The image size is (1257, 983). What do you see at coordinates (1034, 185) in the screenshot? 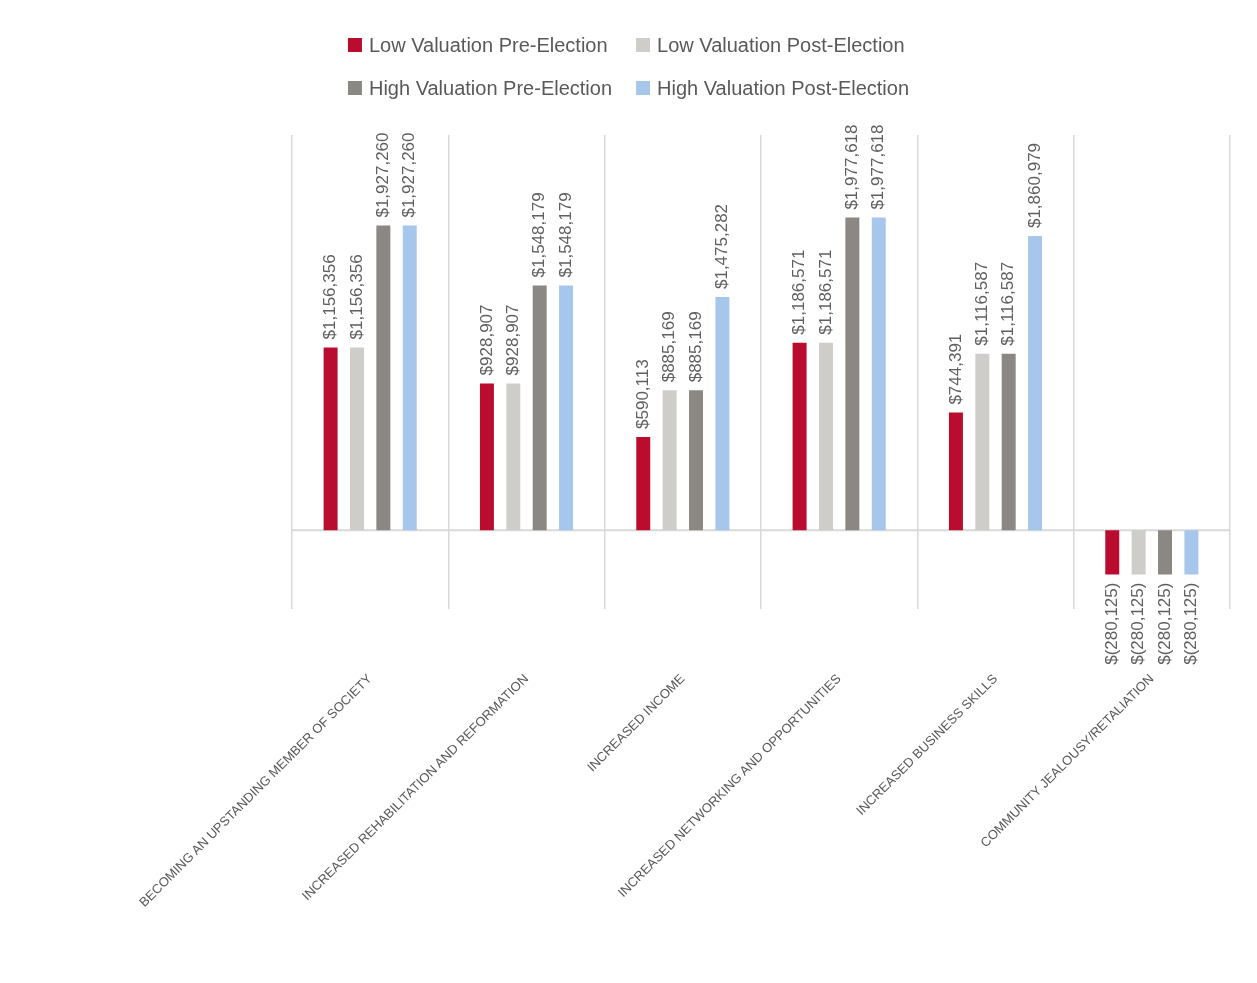
I see `data-label: $1,860,979` at bounding box center [1034, 185].